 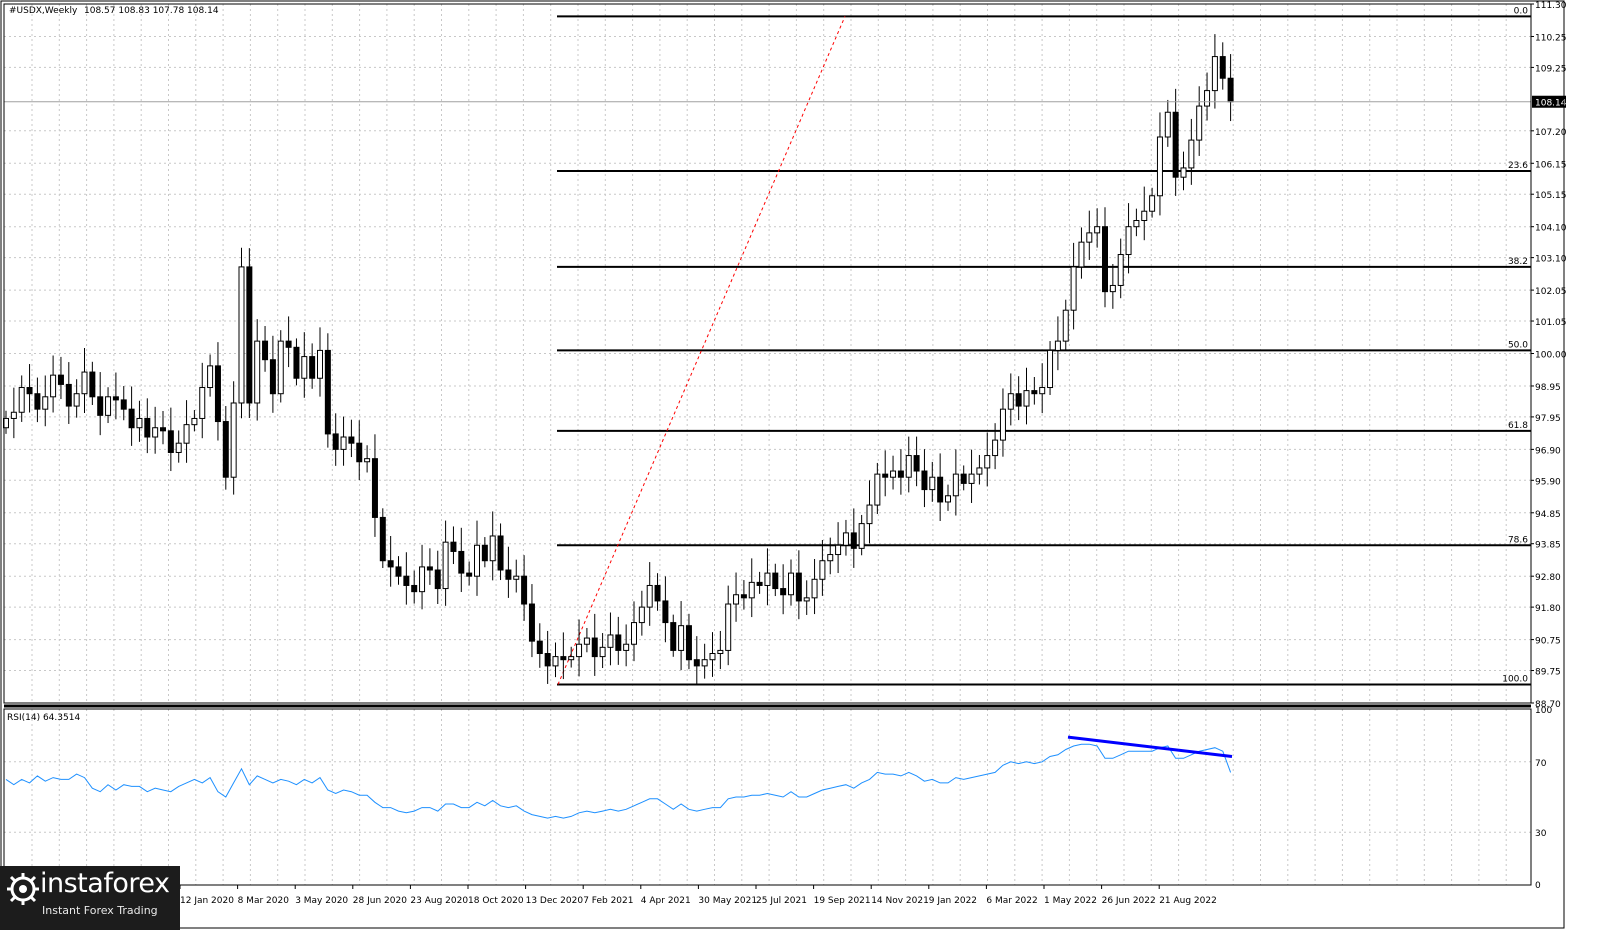 What do you see at coordinates (1518, 540) in the screenshot?
I see `fib-level-label: 78.6` at bounding box center [1518, 540].